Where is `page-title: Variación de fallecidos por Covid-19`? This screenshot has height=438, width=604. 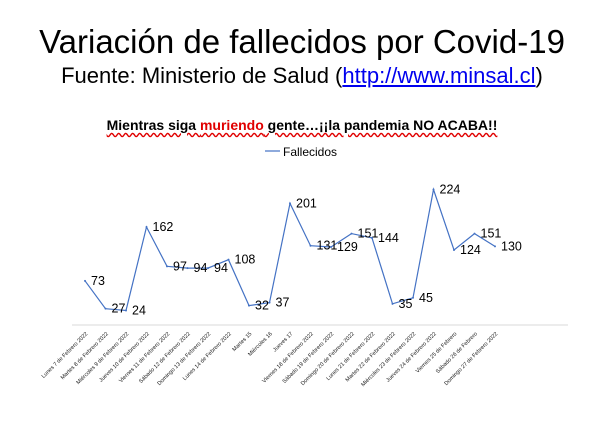 page-title: Variación de fallecidos por Covid-19 is located at coordinates (302, 41).